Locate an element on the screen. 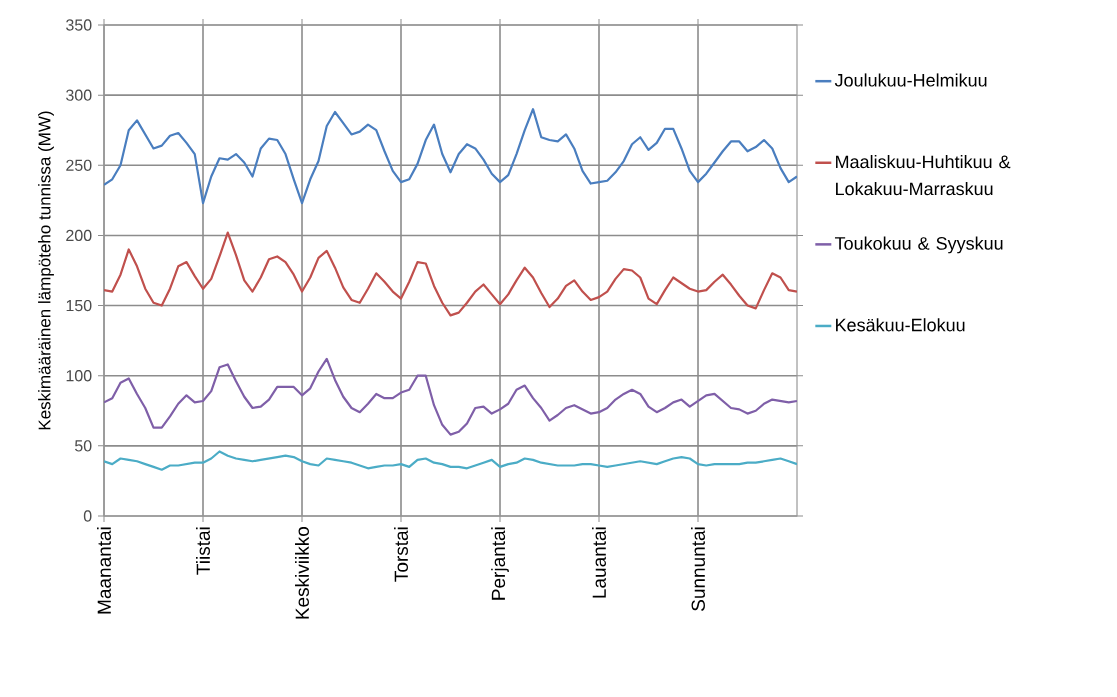 This screenshot has width=1117, height=697. y-tick-label: 100 is located at coordinates (79, 376).